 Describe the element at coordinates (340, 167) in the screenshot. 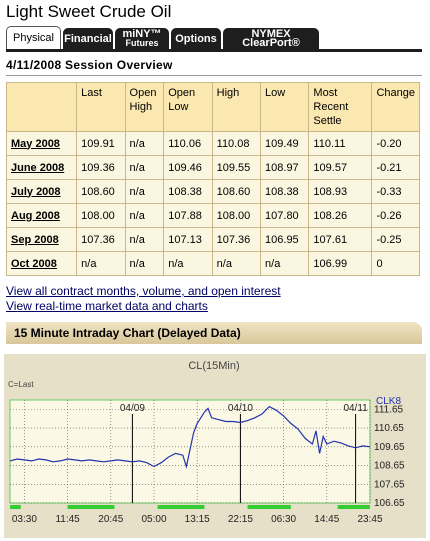

I see `cell-settle: 109.57` at that location.